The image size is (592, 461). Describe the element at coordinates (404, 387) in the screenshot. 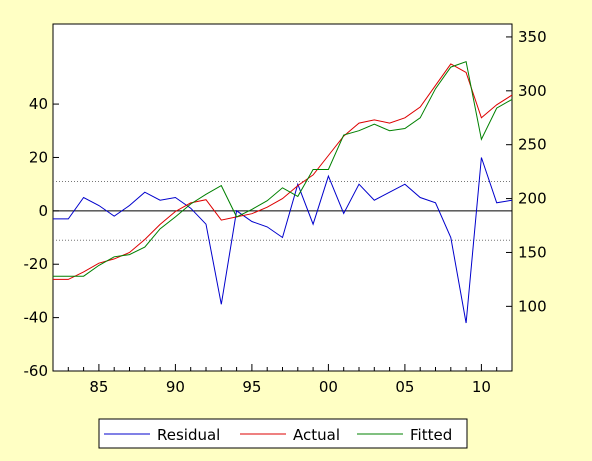

I see `x-axis-tick-label: 05` at that location.